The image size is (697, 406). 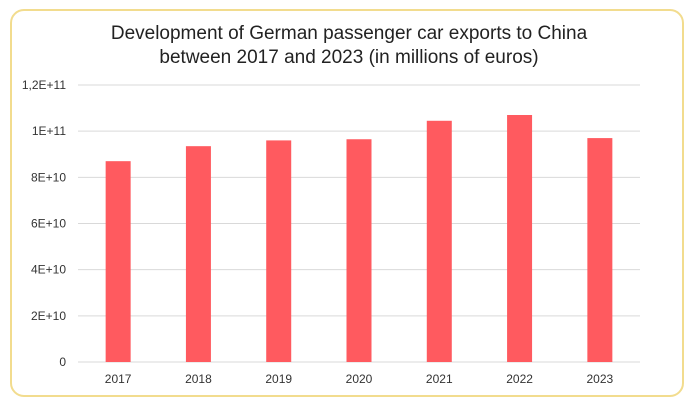 What do you see at coordinates (279, 251) in the screenshot?
I see `bar-2019` at bounding box center [279, 251].